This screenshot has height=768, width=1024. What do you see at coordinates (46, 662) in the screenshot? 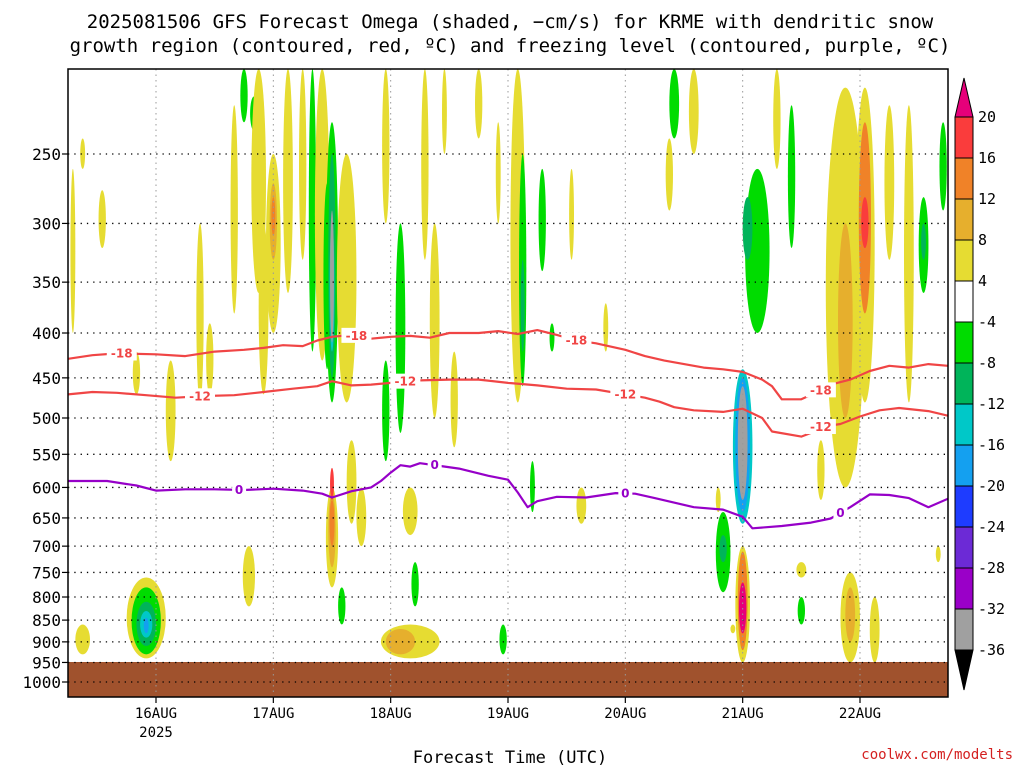
I see `y-tick-label: 950` at bounding box center [46, 662].